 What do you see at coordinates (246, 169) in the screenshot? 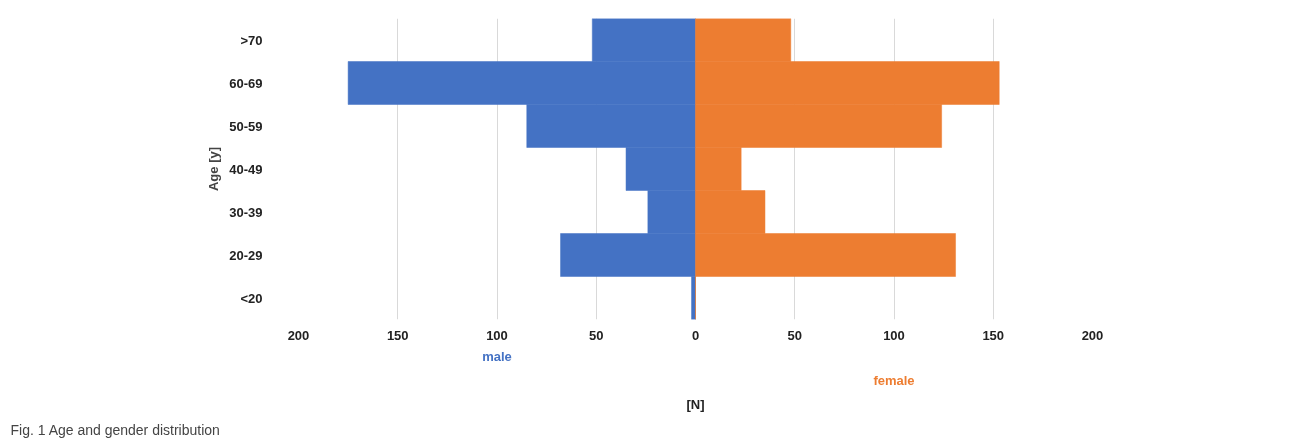
I see `y-tick-label: 40-49` at bounding box center [246, 169].